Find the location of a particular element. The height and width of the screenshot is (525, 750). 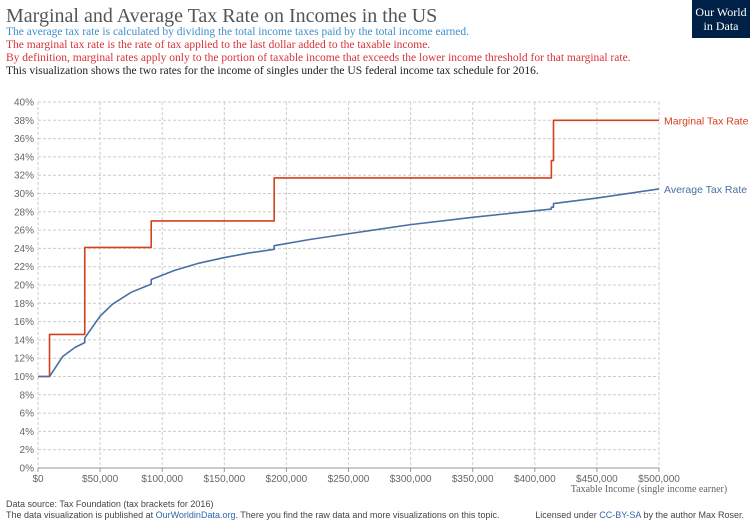

x-tick-label: $450,000 is located at coordinates (597, 479).